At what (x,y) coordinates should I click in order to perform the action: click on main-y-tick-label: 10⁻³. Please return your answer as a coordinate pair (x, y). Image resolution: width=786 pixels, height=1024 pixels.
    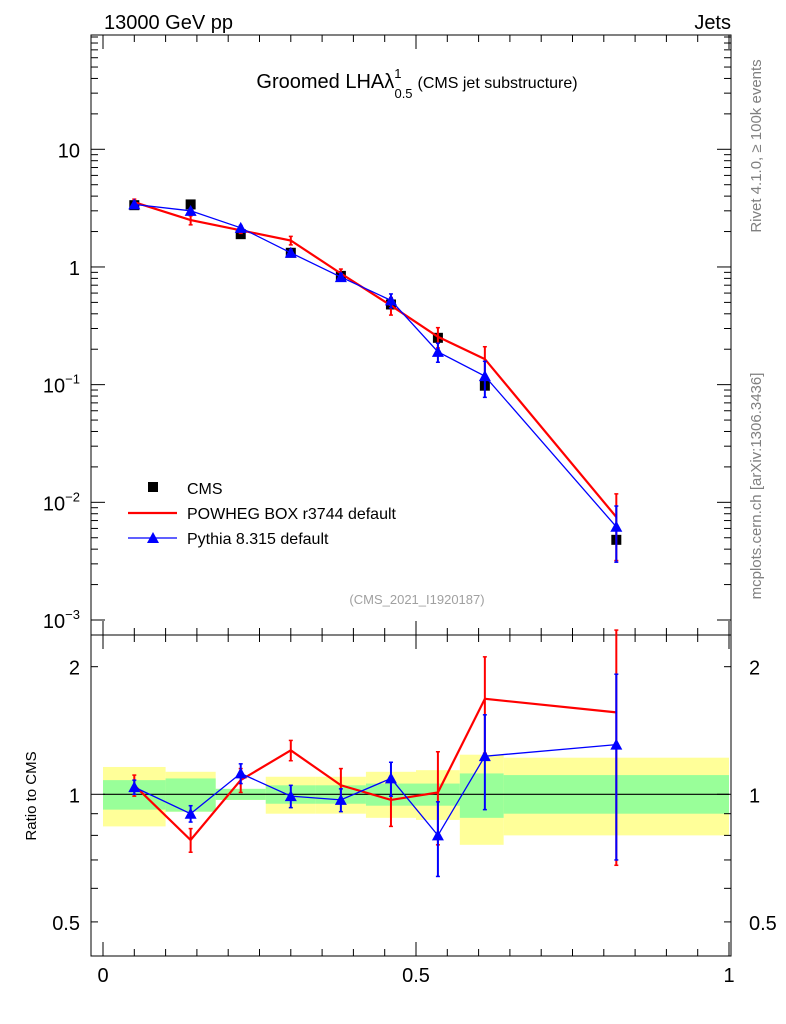
    Looking at the image, I should click on (61, 620).